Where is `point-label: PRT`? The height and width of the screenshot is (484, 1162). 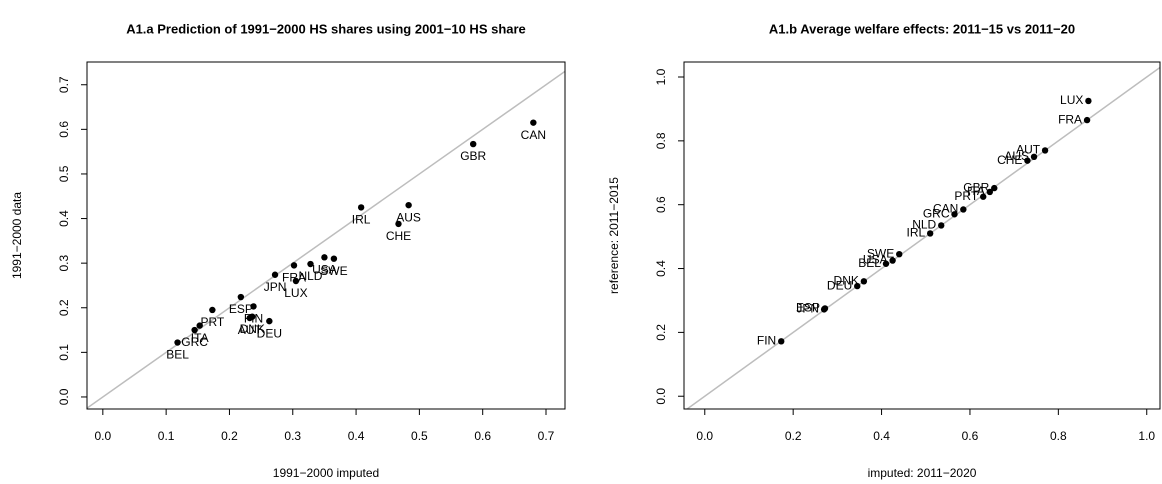 point-label: PRT is located at coordinates (212, 322).